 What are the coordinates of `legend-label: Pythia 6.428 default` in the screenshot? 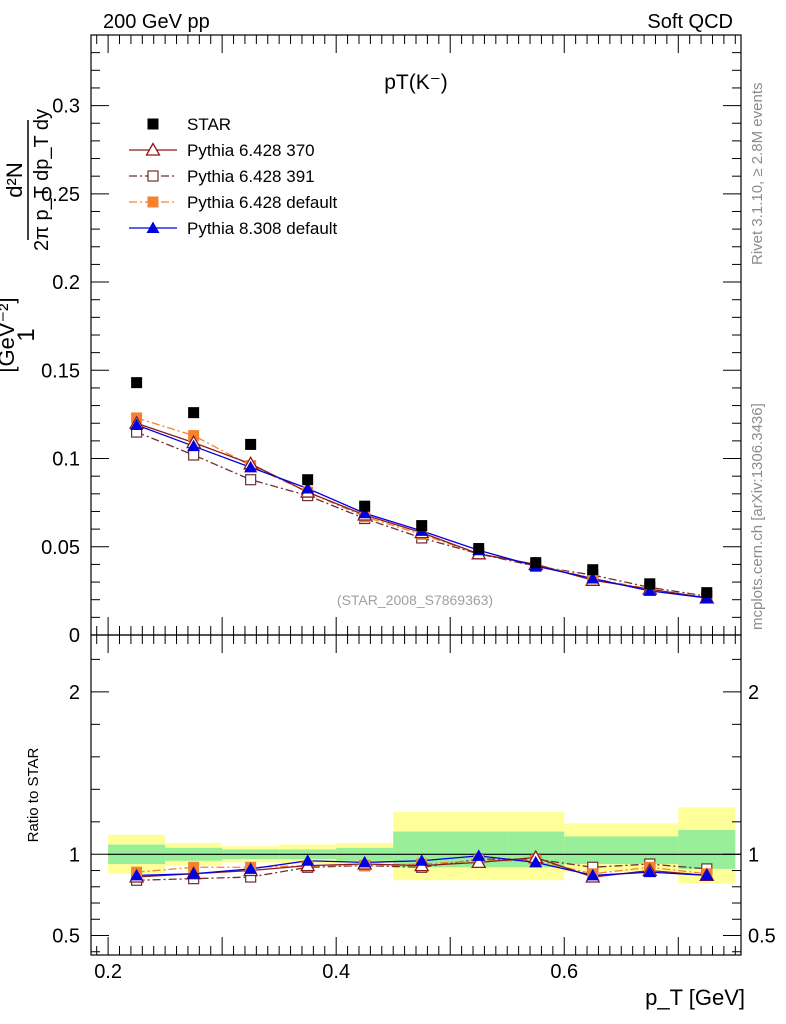 It's located at (262, 202).